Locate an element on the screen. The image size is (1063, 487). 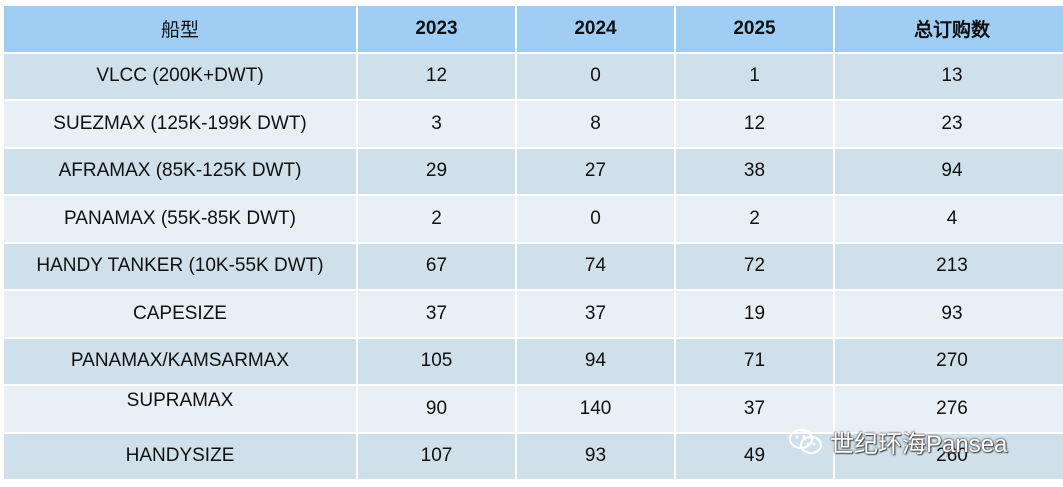
value-2025-cell: 12 is located at coordinates (755, 124).